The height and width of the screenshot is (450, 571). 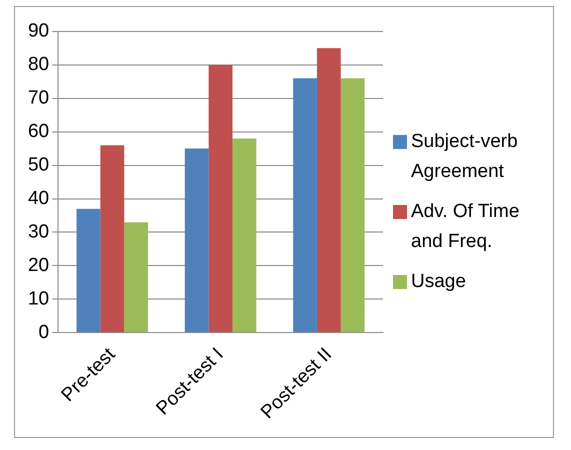 I want to click on legend-label: Subject-verb Agreement, so click(x=465, y=157).